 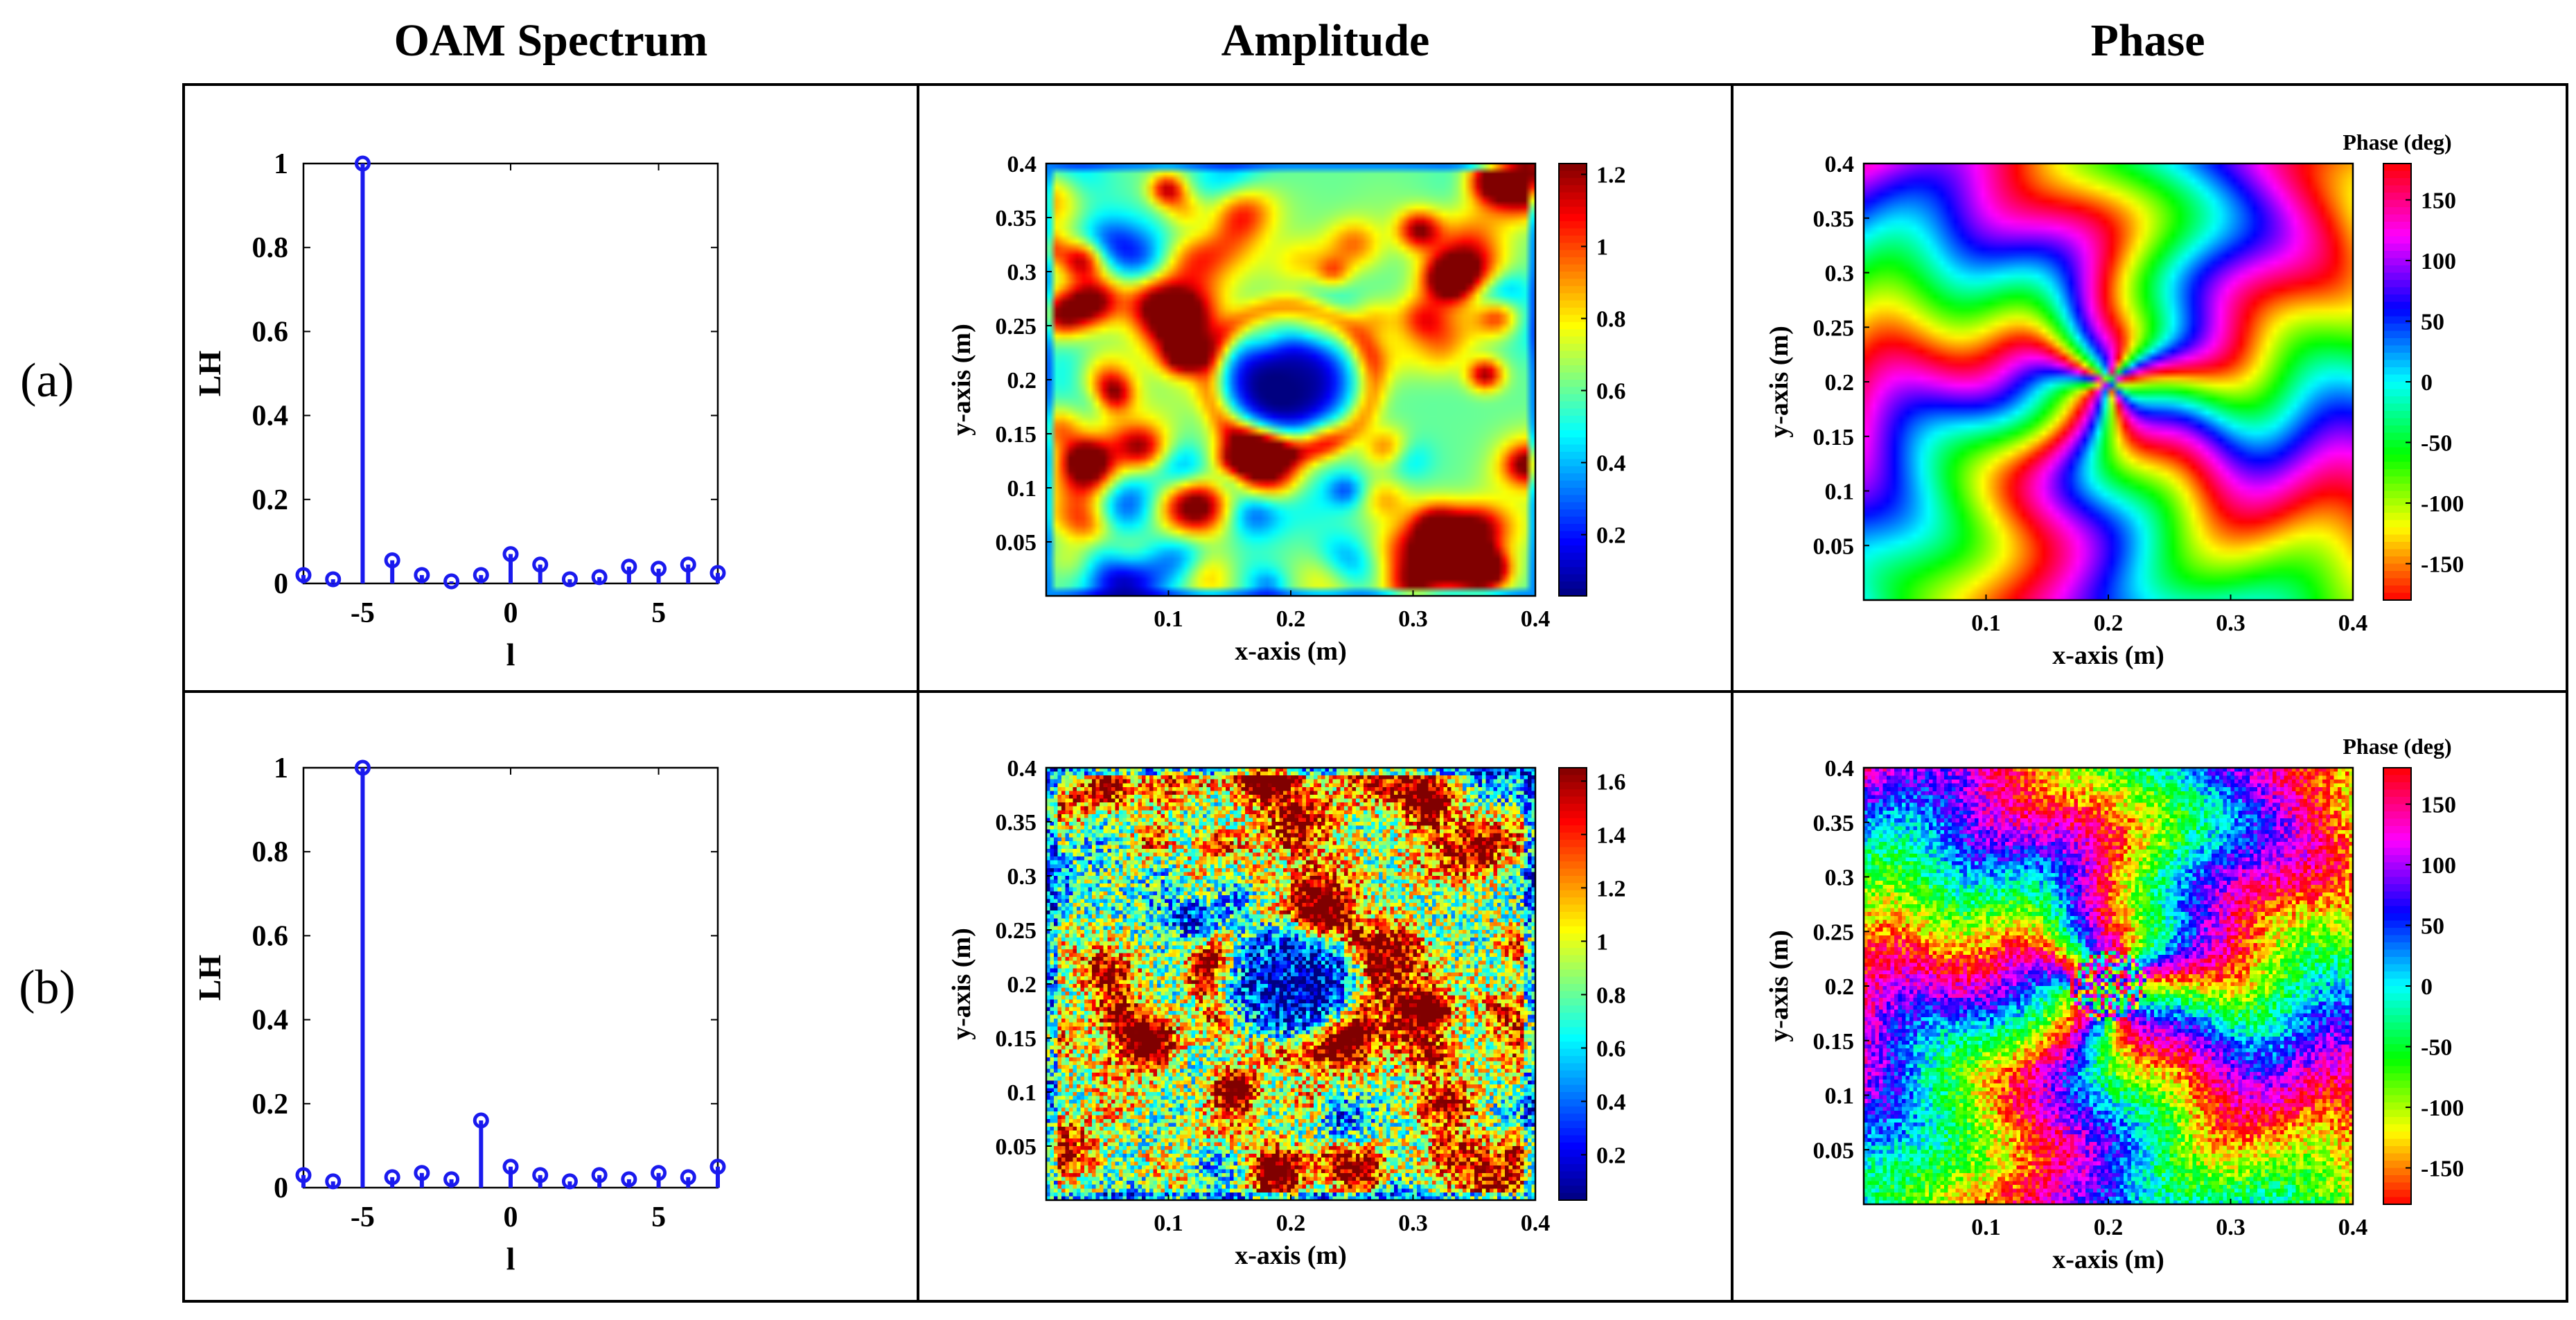 I want to click on a-spectrum-xlabel: l, so click(x=510, y=654).